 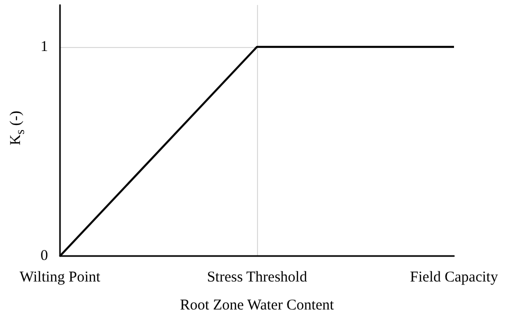 What do you see at coordinates (44, 46) in the screenshot?
I see `y-tick-label: 1` at bounding box center [44, 46].